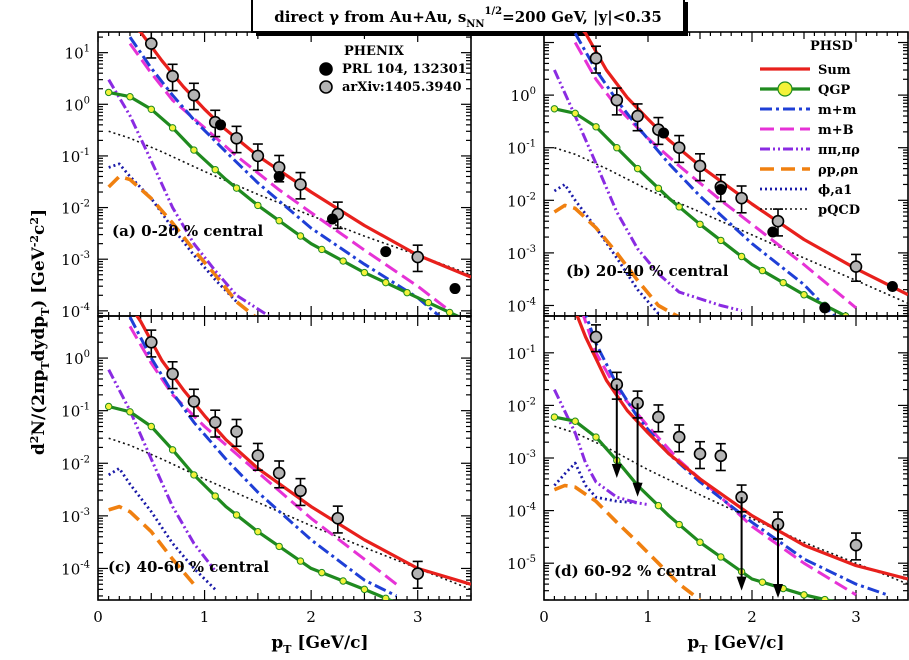 The height and width of the screenshot is (660, 909). Describe the element at coordinates (836, 130) in the screenshot. I see `legend-label-mb: m+B` at that location.